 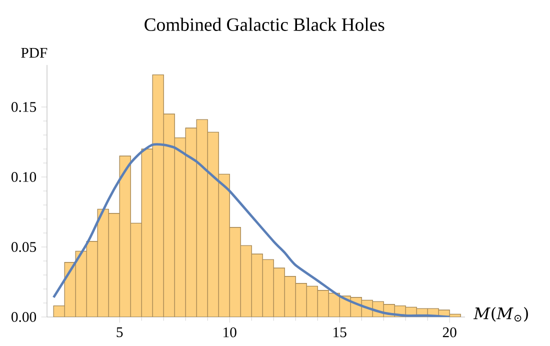 I want to click on x-tick-label: 10, so click(x=230, y=332).